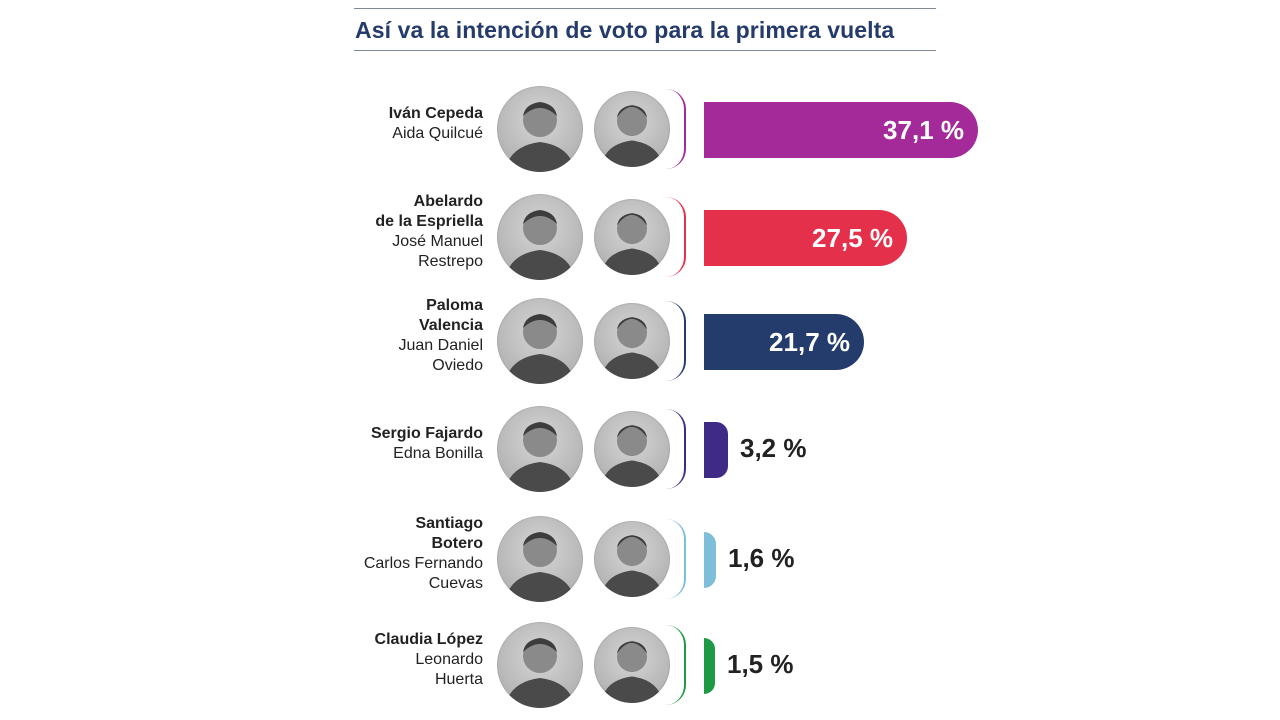 Image resolution: width=1280 pixels, height=720 pixels. What do you see at coordinates (441, 336) in the screenshot?
I see `candidate-names: Paloma Valencia Juan Daniel Oviedo` at bounding box center [441, 336].